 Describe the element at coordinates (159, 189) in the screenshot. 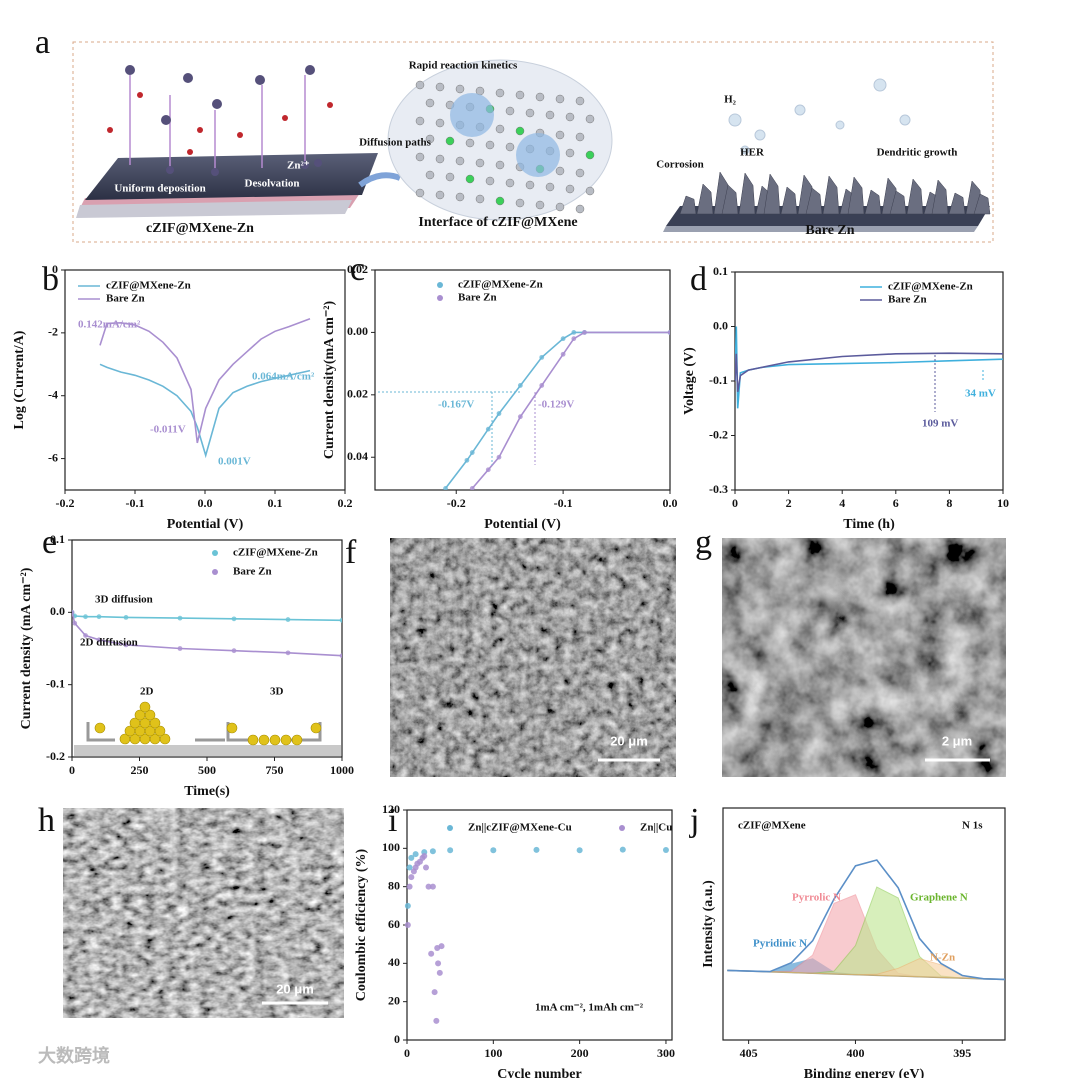

I see `uniform-label: Uniform deposition` at that location.